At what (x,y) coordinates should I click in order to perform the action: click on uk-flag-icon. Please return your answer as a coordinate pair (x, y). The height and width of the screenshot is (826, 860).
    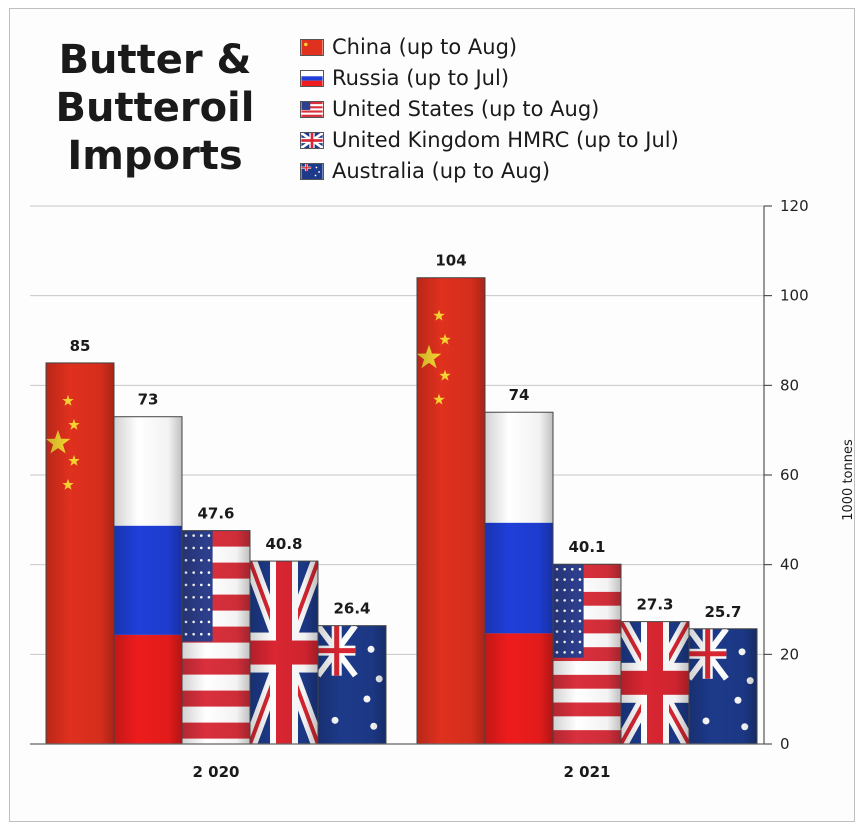
    Looking at the image, I should click on (312, 140).